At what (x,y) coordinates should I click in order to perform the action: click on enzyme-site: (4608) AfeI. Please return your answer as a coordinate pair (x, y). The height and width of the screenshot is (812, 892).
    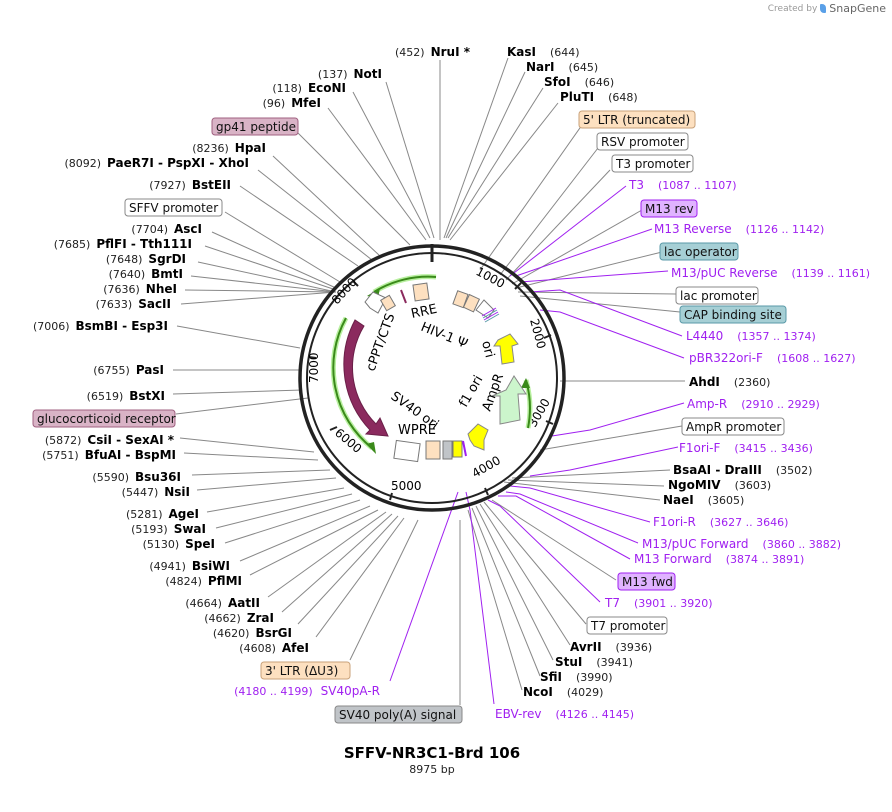
    Looking at the image, I should click on (274, 648).